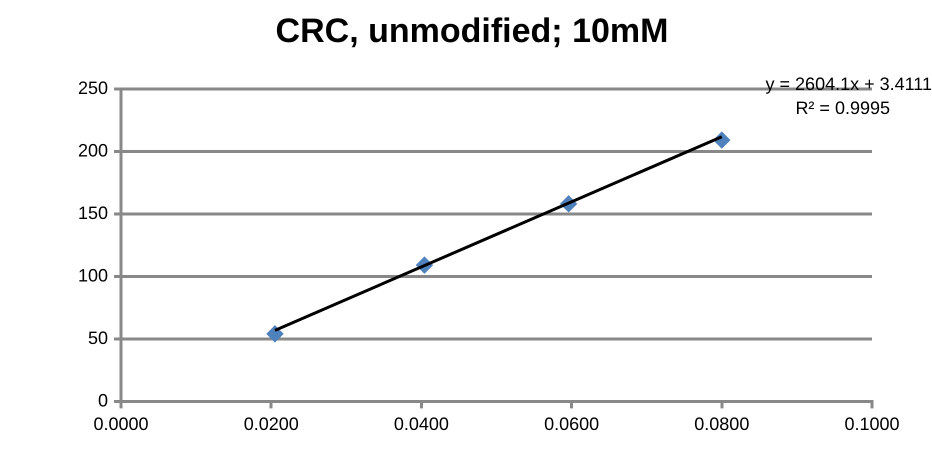  I want to click on y-tick-label: 100, so click(93, 275).